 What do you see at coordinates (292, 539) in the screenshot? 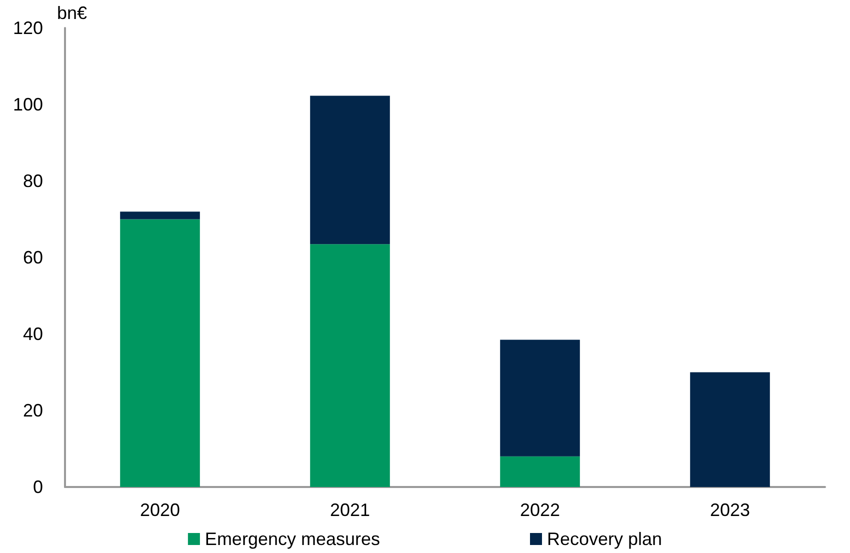
I see `legend-label: Emergency measures` at bounding box center [292, 539].